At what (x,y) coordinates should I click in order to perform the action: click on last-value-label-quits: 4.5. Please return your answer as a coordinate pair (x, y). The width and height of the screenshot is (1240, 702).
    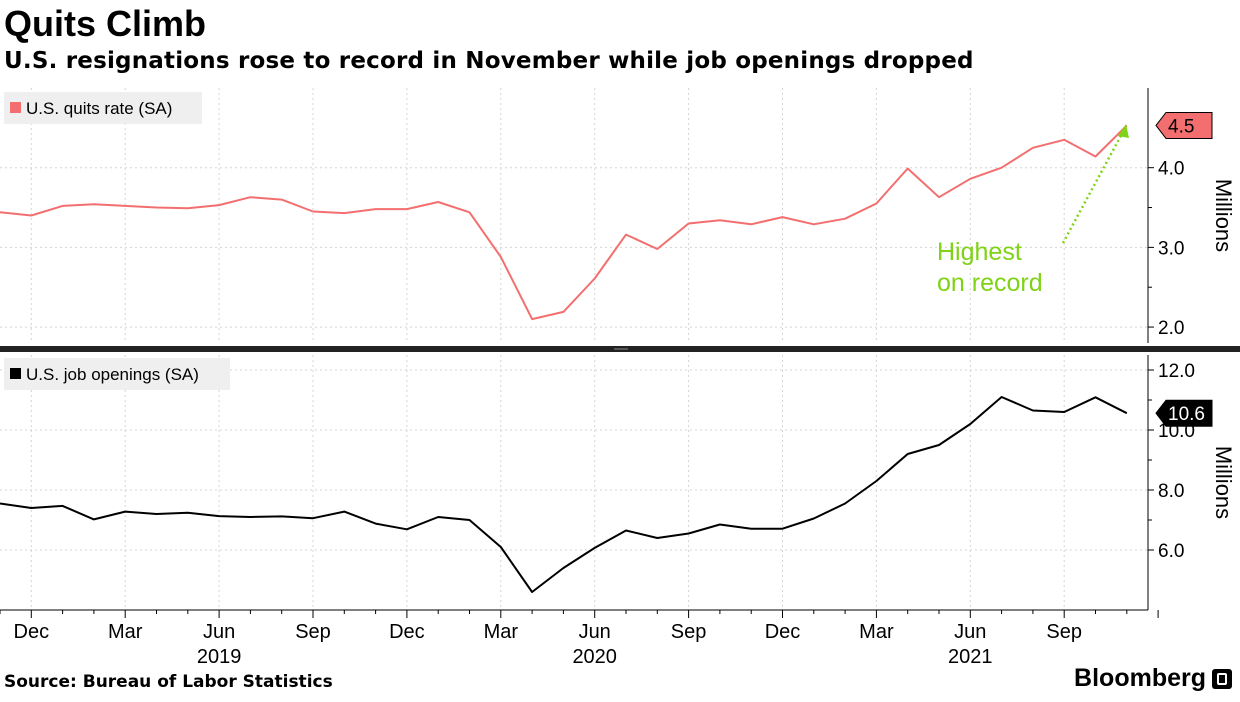
    Looking at the image, I should click on (1181, 126).